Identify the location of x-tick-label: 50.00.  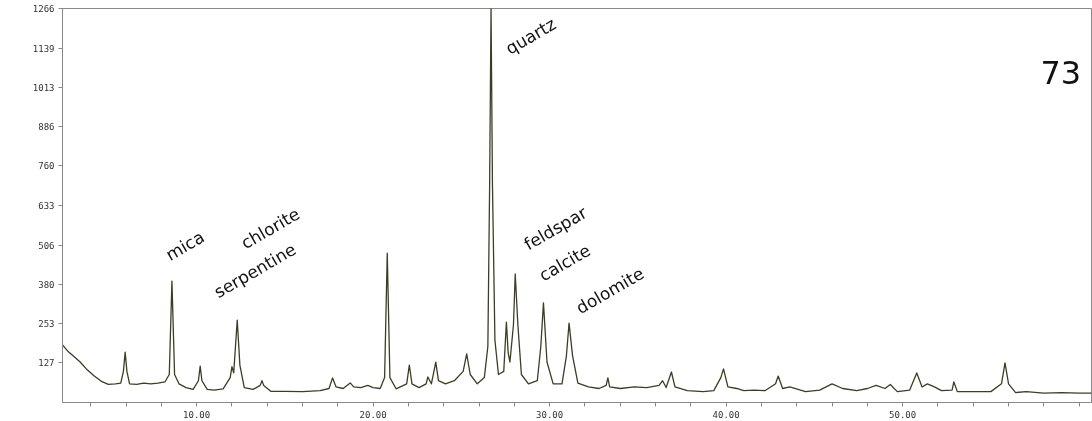
(903, 414).